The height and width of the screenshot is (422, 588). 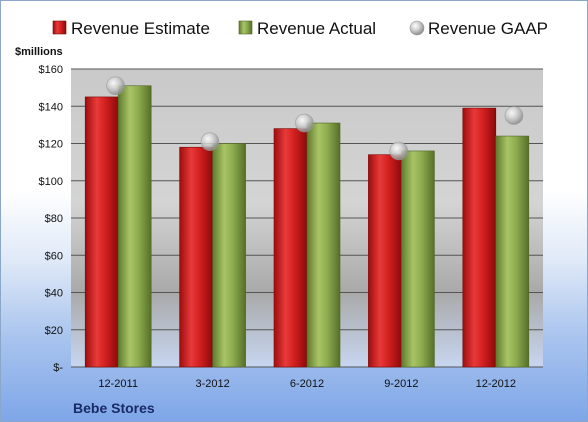 I want to click on legend-label: Revenue Actual, so click(x=316, y=28).